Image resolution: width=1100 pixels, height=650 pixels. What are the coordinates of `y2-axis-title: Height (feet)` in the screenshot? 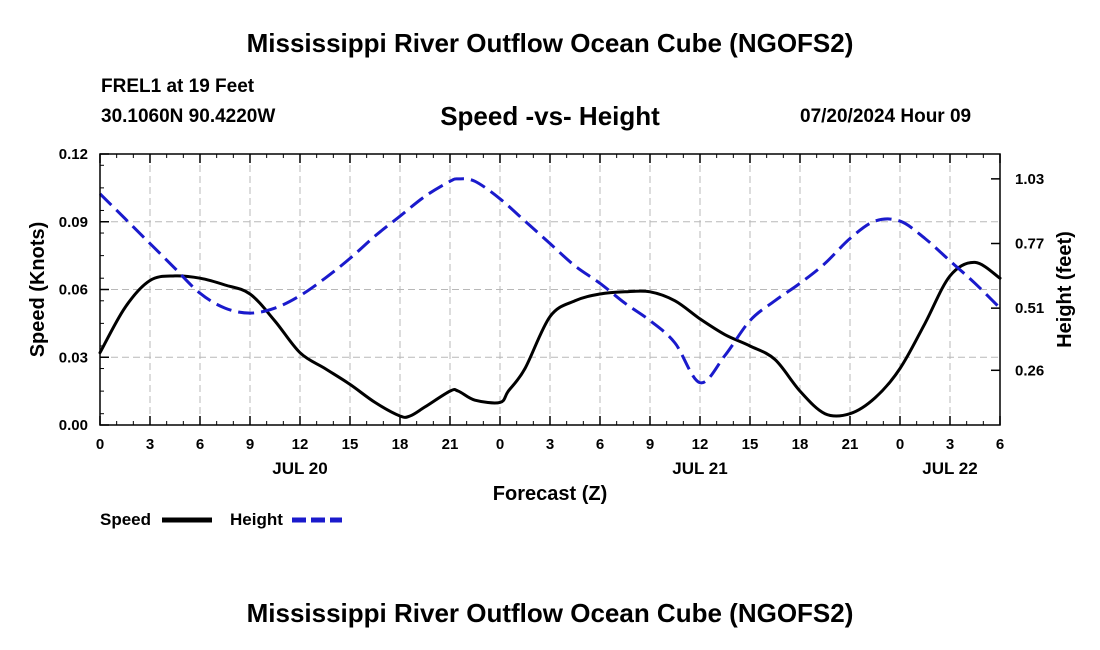 It's located at (1065, 289).